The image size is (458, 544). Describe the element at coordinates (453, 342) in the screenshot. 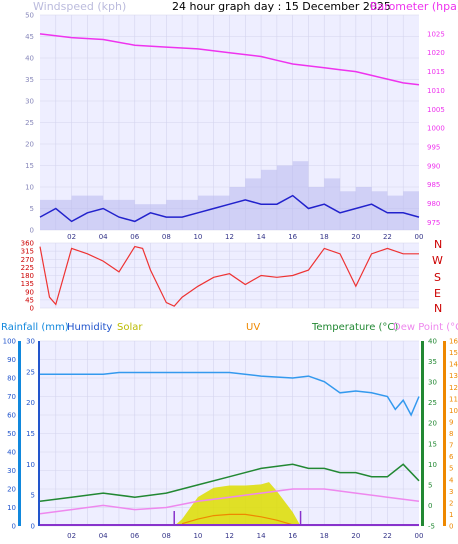

I see `uv-tick-label: 16` at that location.